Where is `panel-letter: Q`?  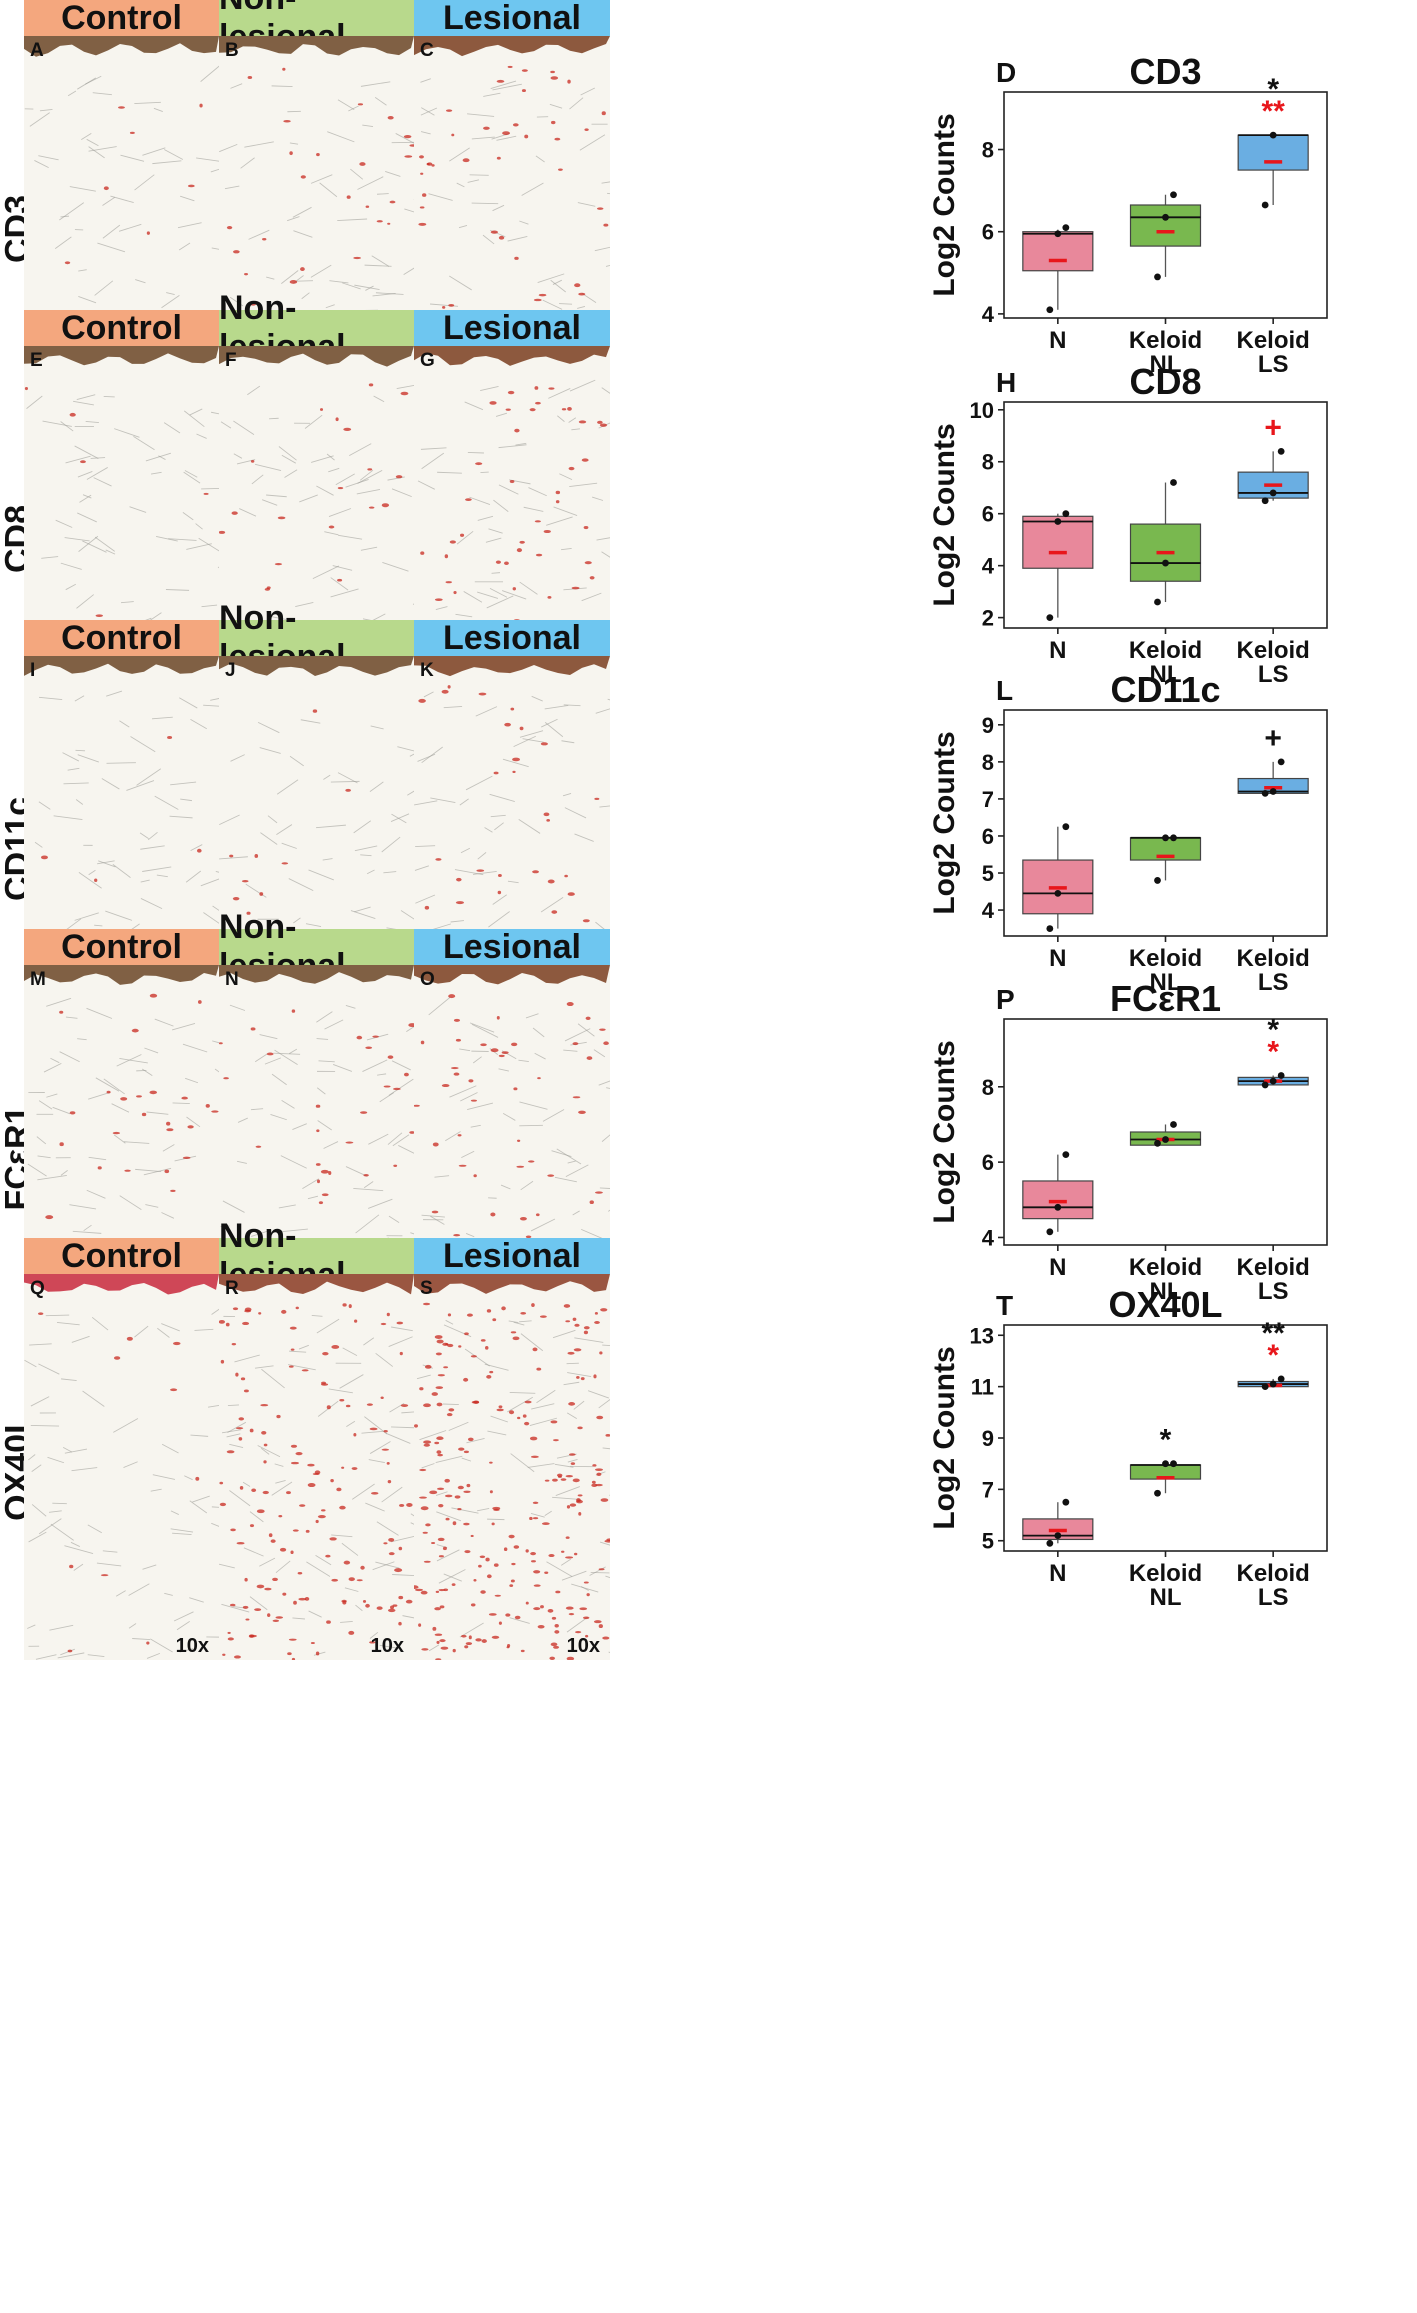 panel-letter: Q is located at coordinates (37, 1288).